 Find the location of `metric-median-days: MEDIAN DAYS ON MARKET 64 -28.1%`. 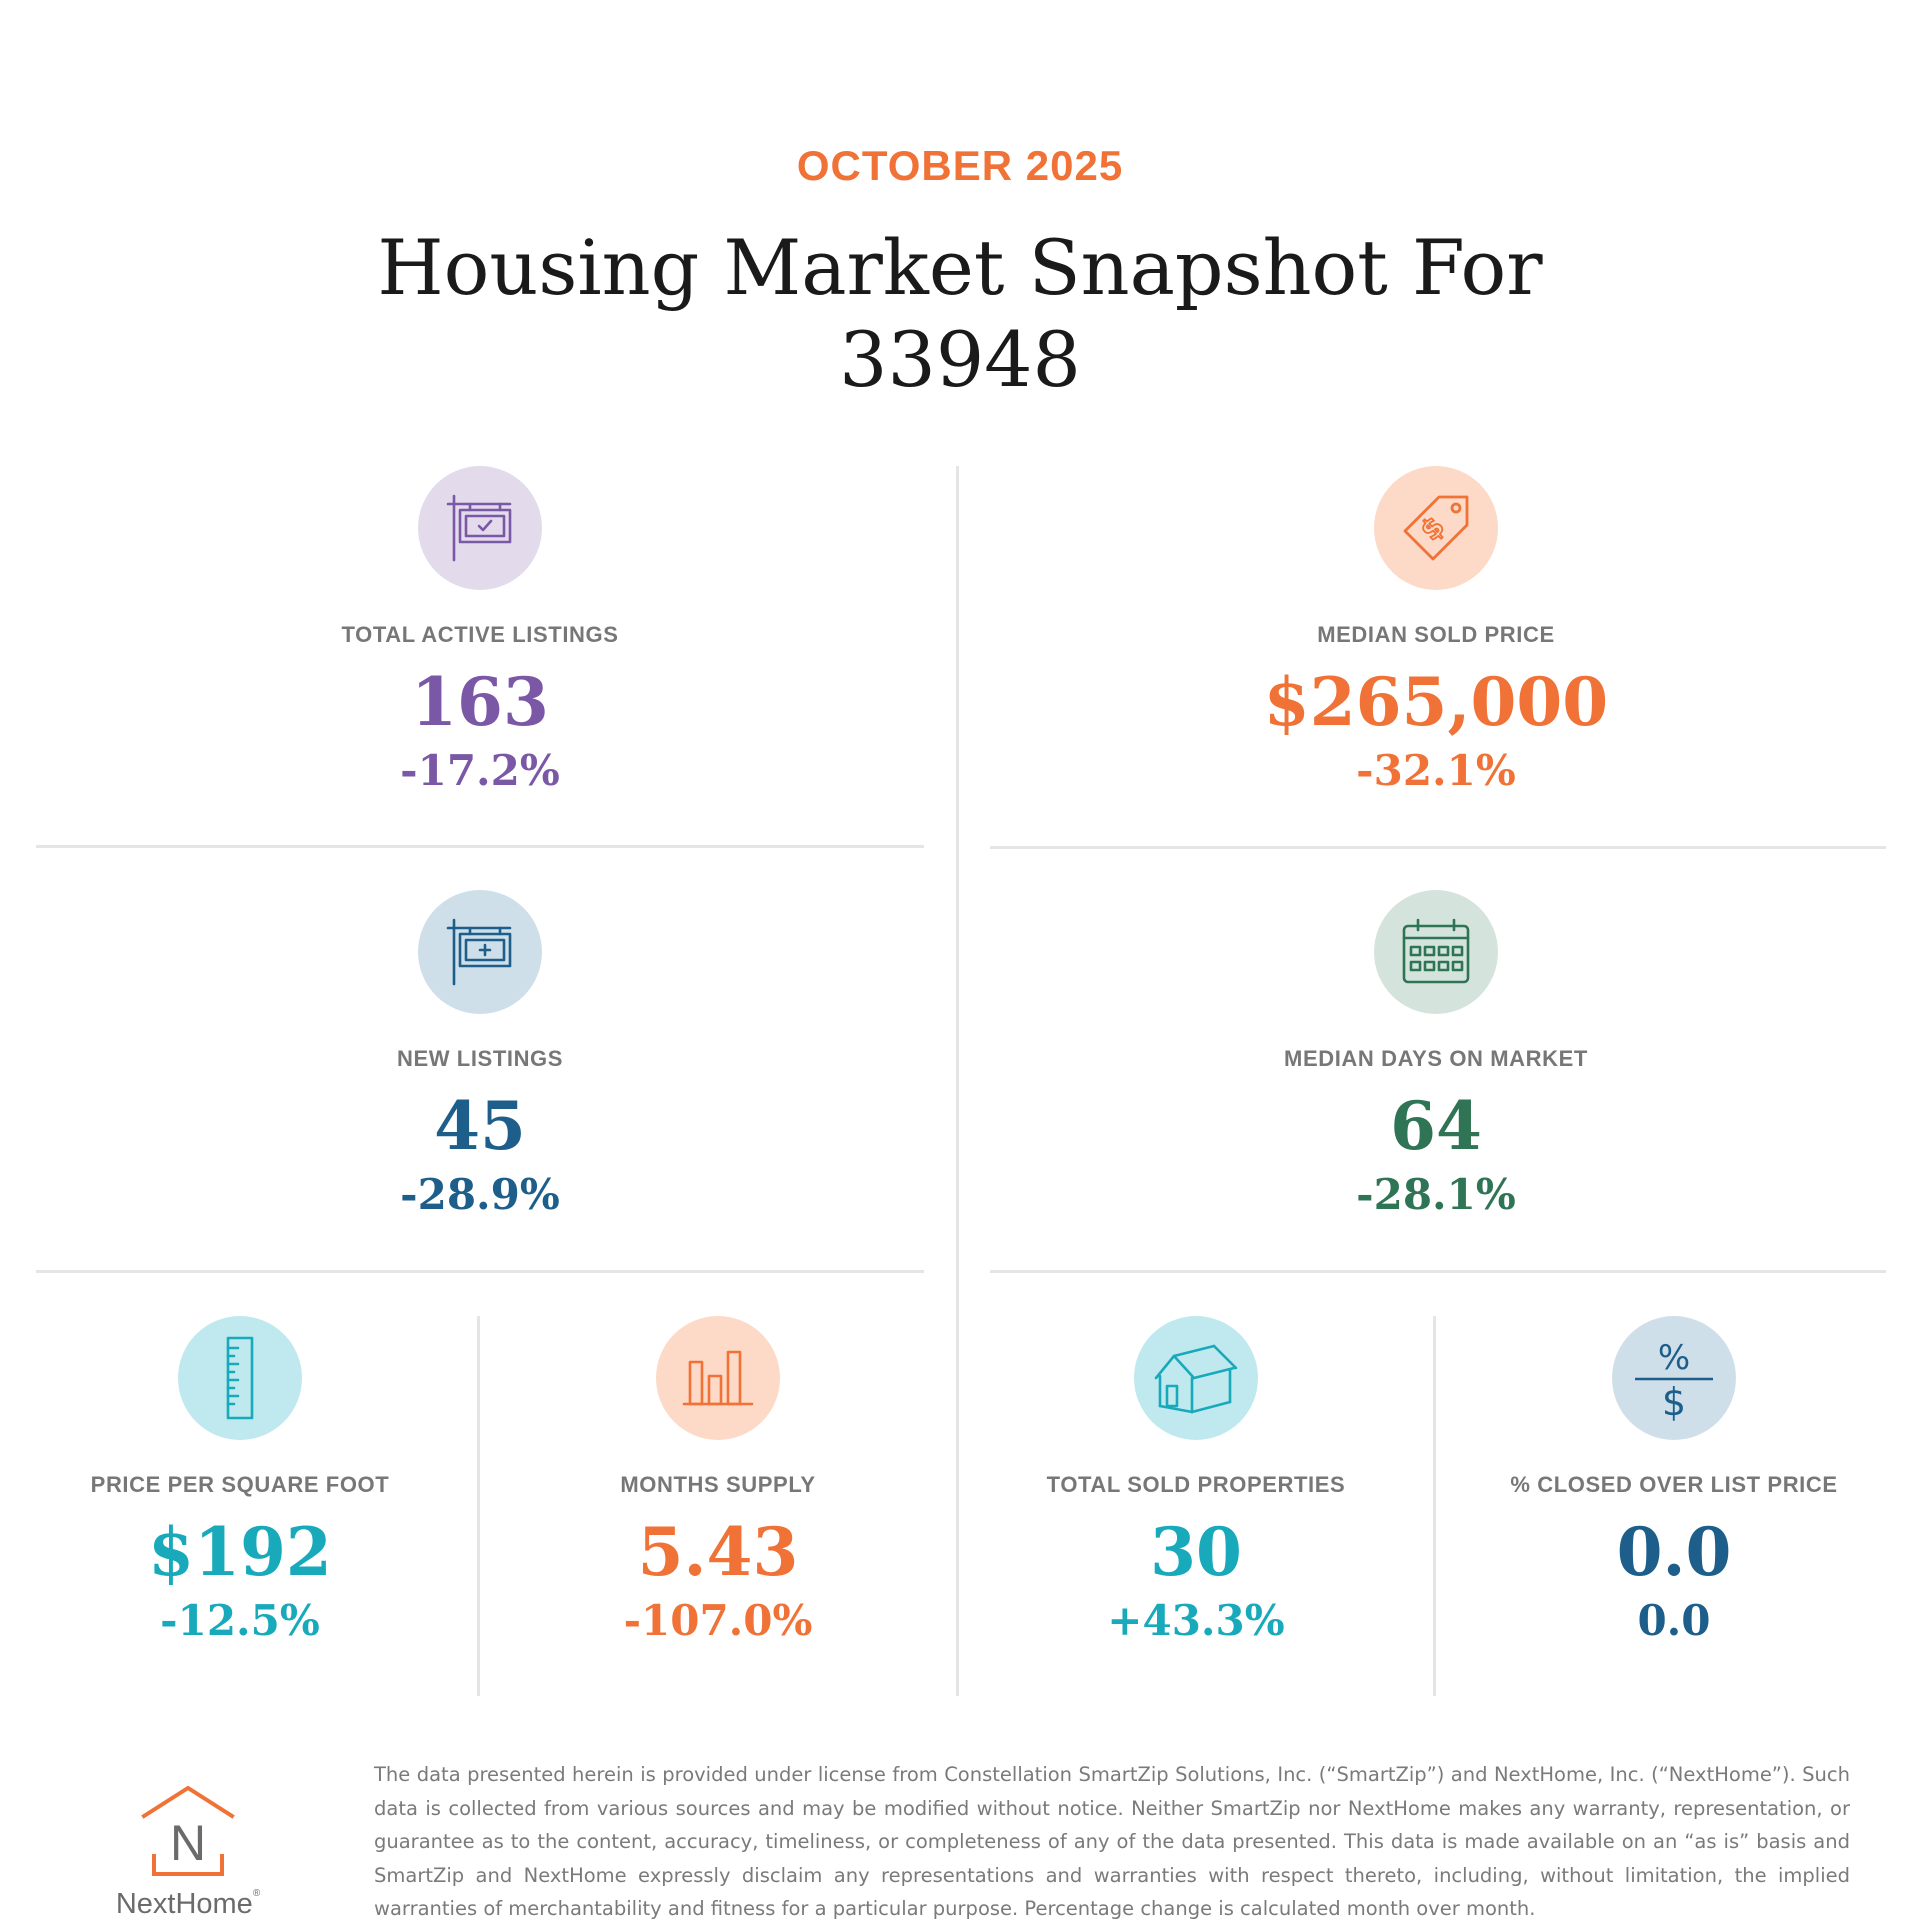

metric-median-days: MEDIAN DAYS ON MARKET 64 -28.1% is located at coordinates (1436, 1060).